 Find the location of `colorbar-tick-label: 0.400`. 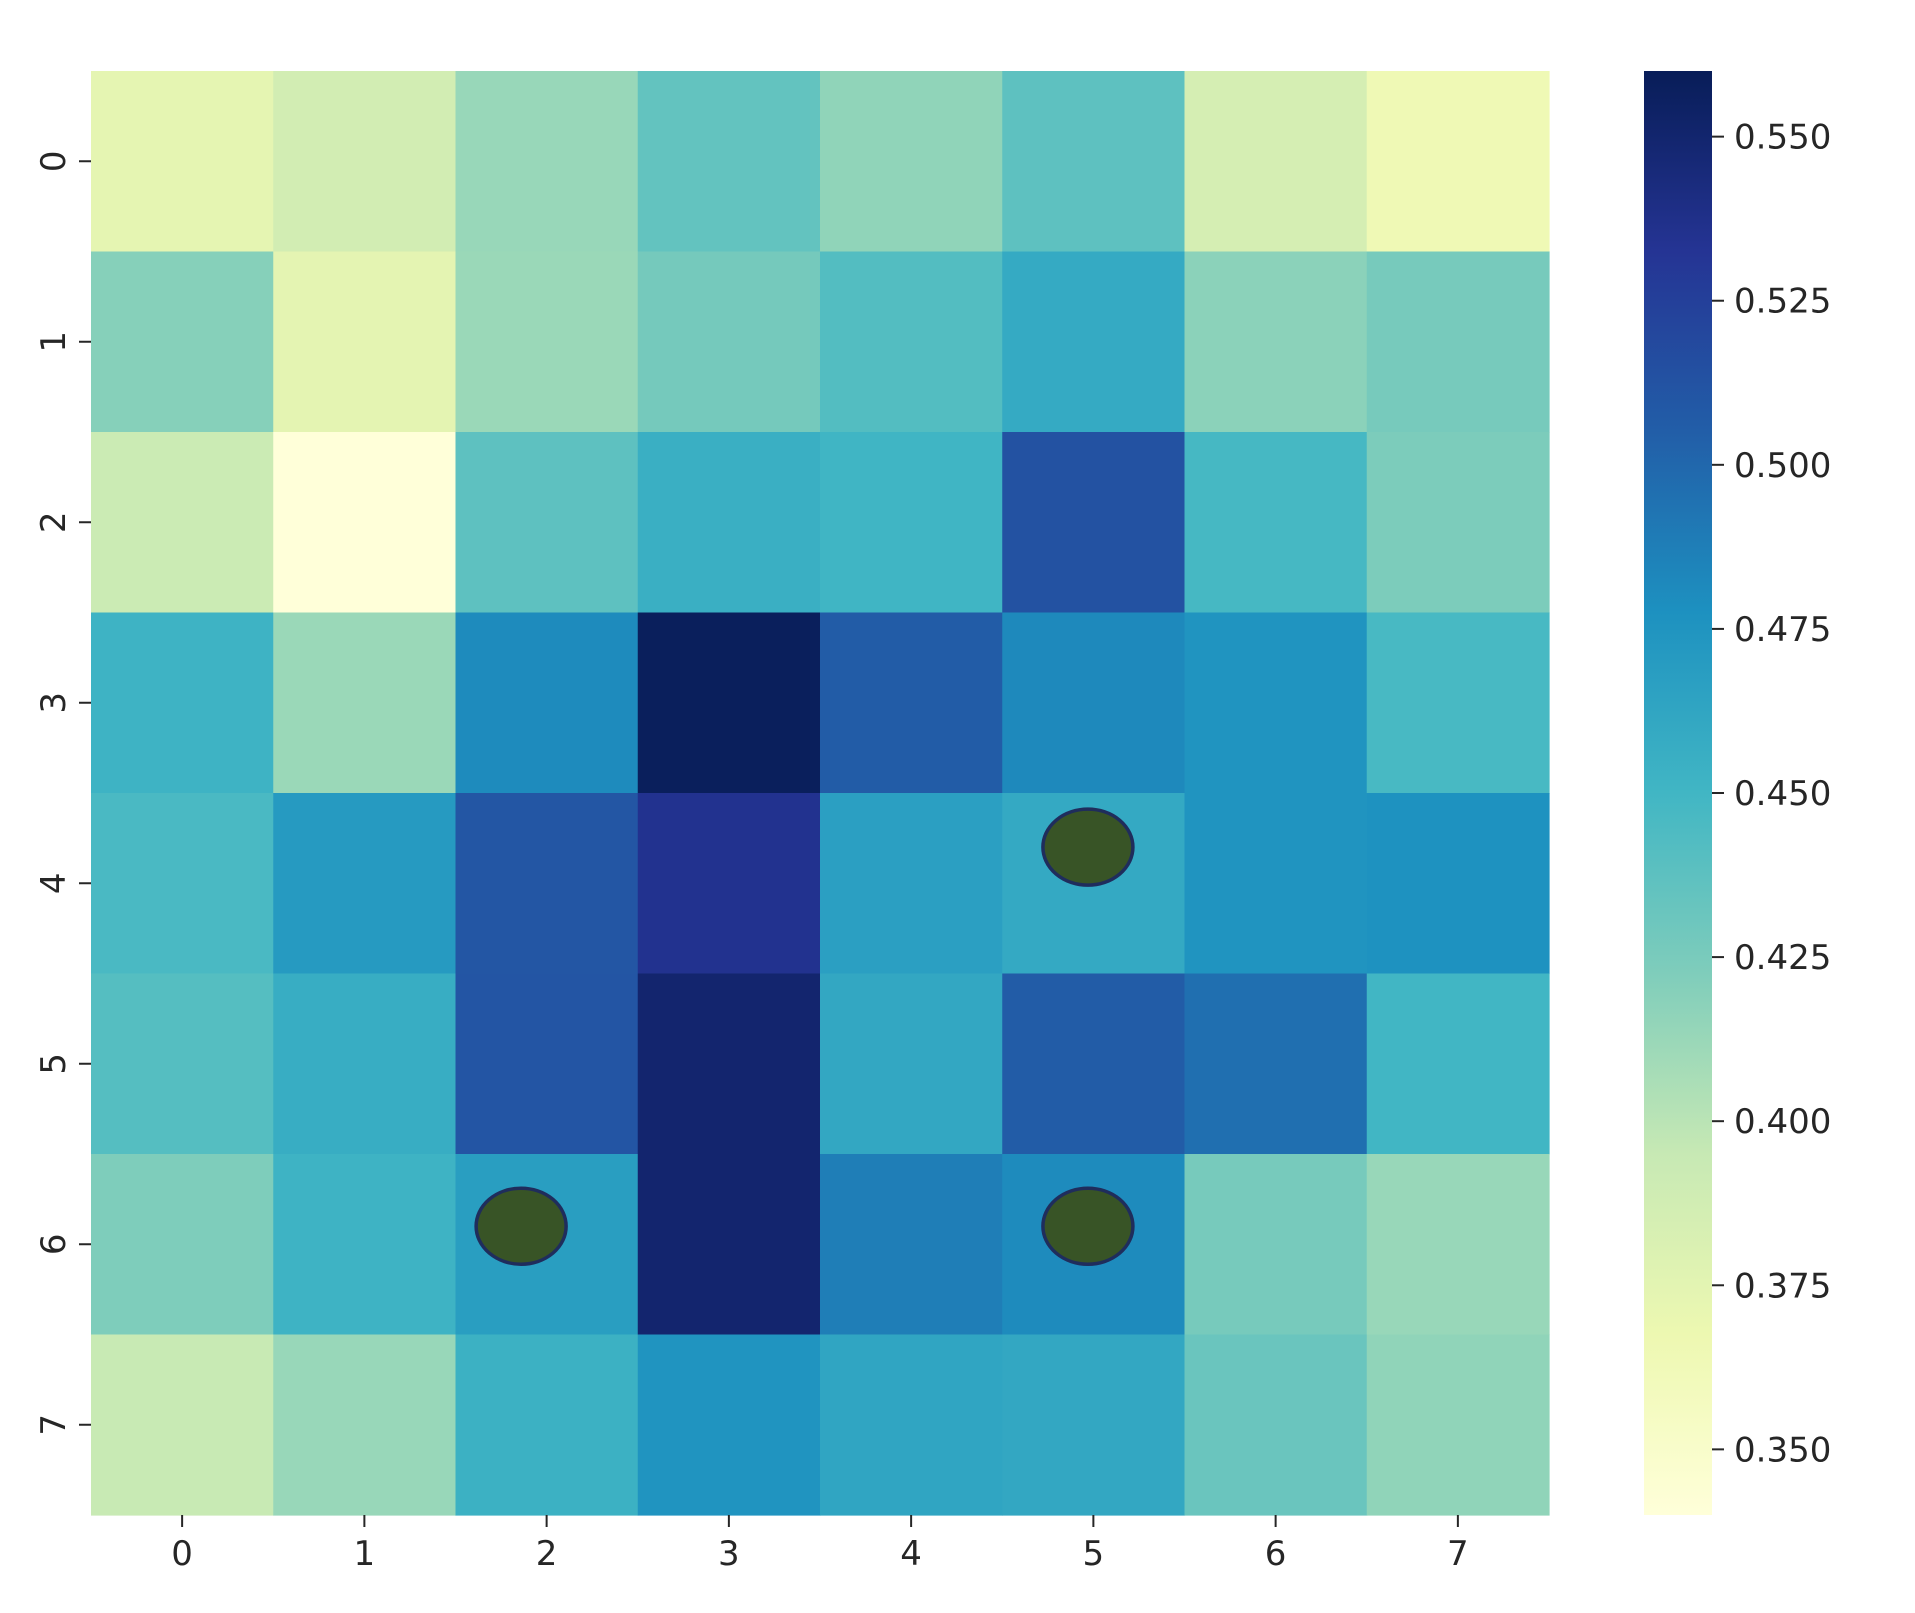

colorbar-tick-label: 0.400 is located at coordinates (1782, 1122).